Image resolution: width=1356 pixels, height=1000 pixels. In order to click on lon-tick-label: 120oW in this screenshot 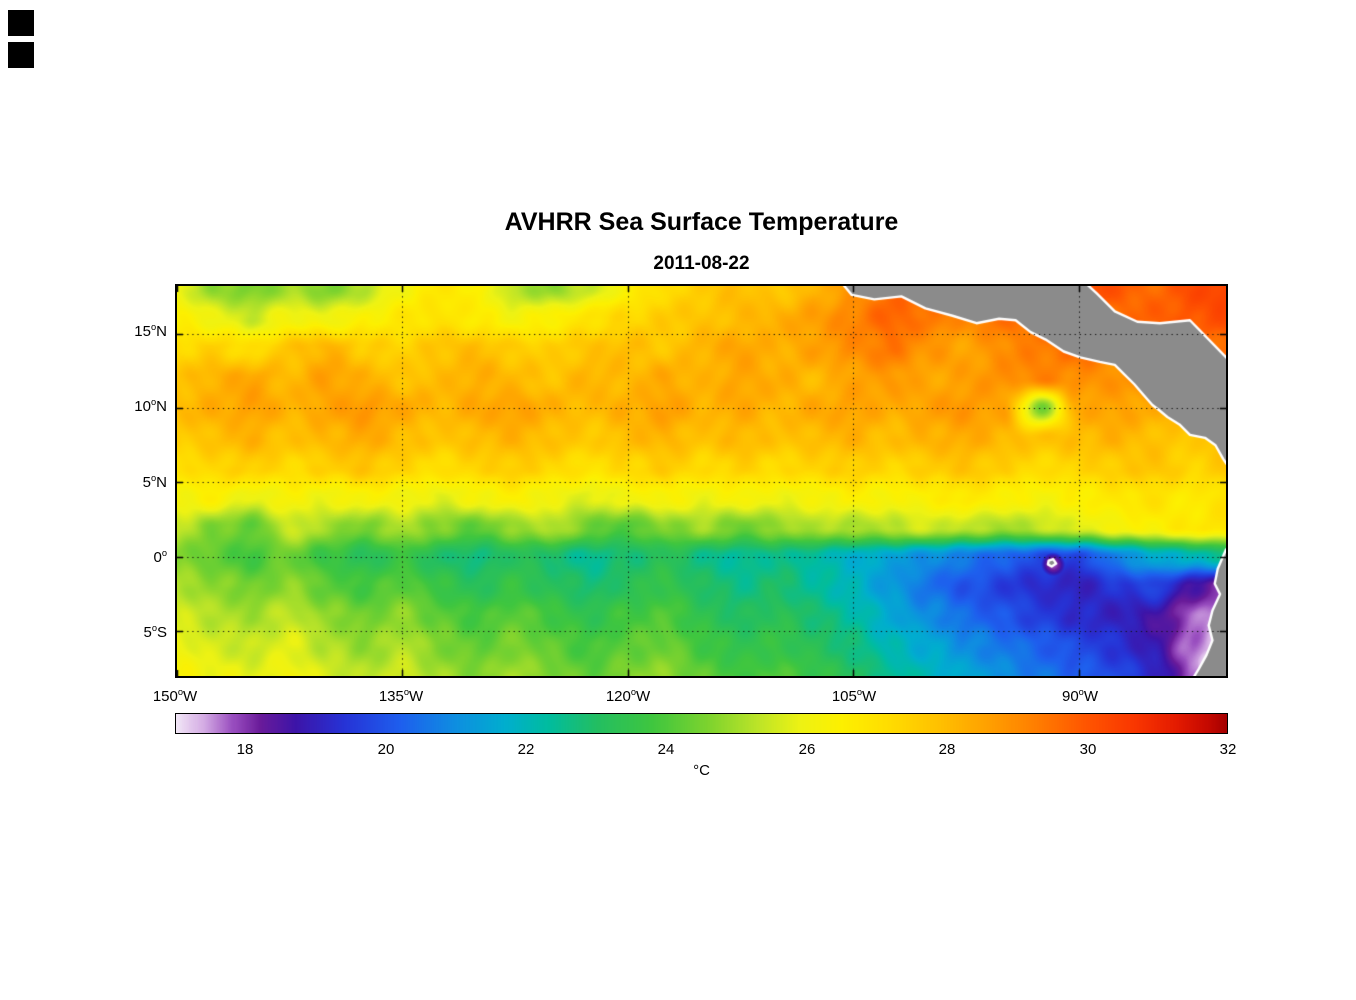, I will do `click(628, 696)`.